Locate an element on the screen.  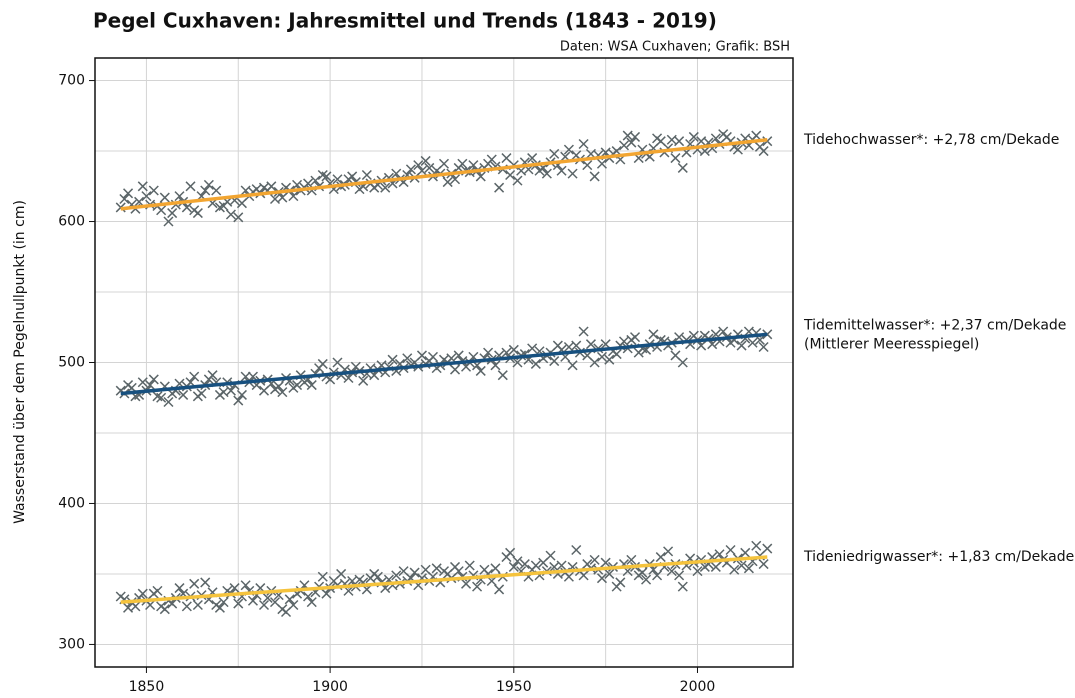
trend-line is located at coordinates (444, 364).